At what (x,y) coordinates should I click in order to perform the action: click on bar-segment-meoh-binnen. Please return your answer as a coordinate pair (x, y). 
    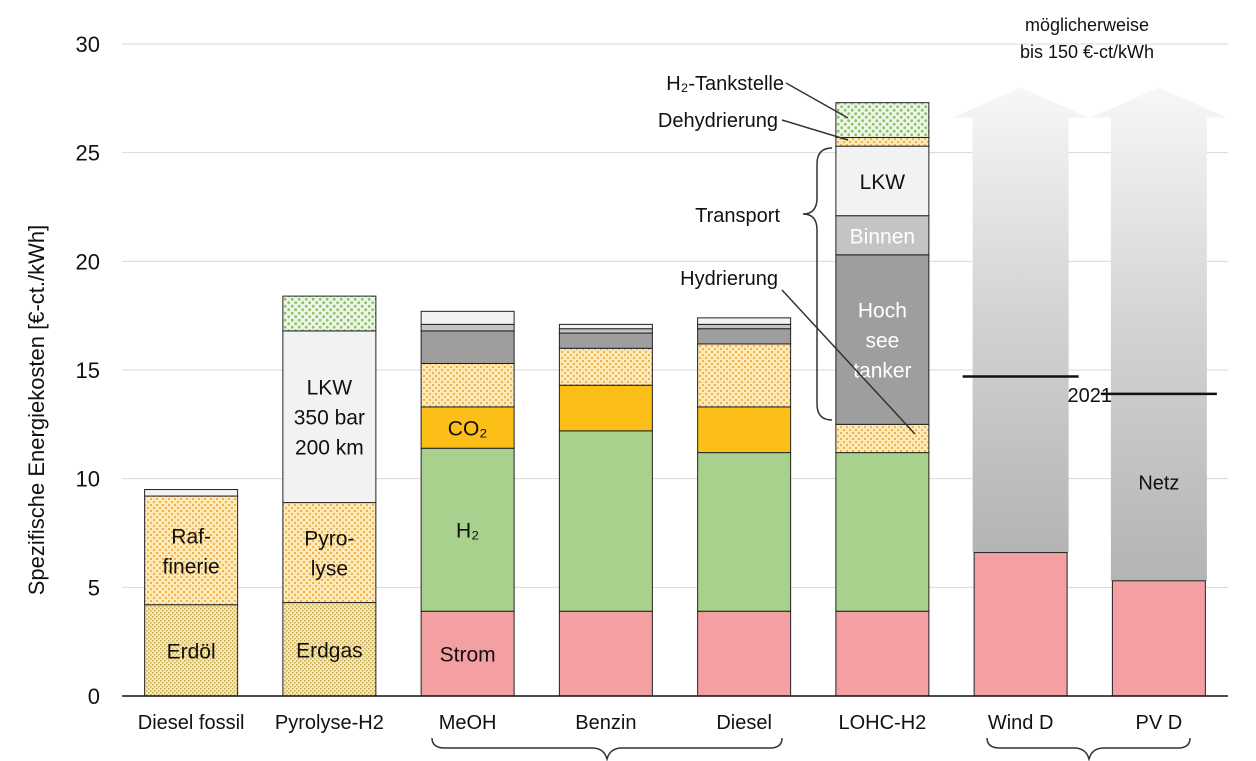
    Looking at the image, I should click on (467, 327).